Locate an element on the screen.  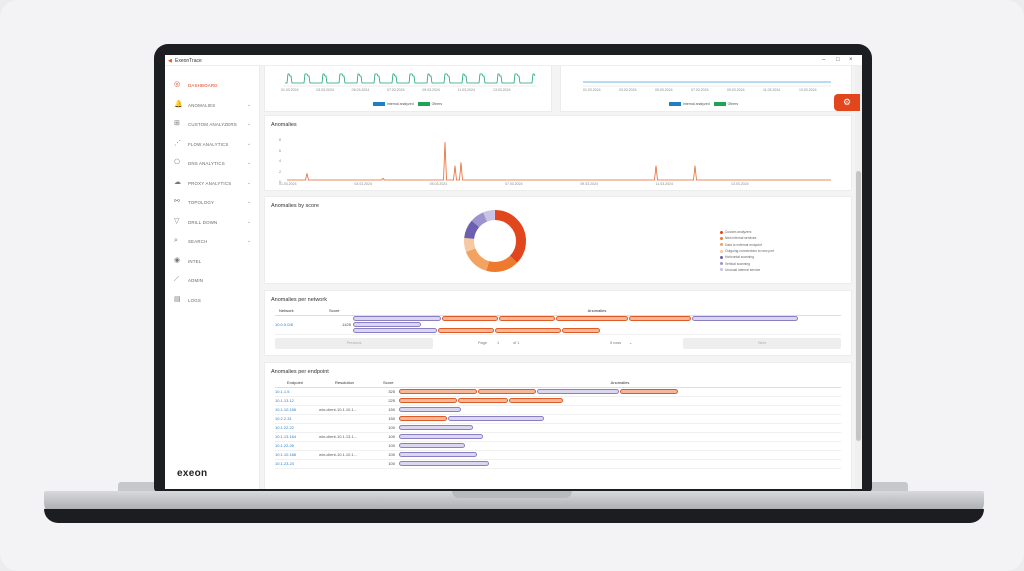
endpoint-link: 10.1.22.26 is located at coordinates (297, 446).